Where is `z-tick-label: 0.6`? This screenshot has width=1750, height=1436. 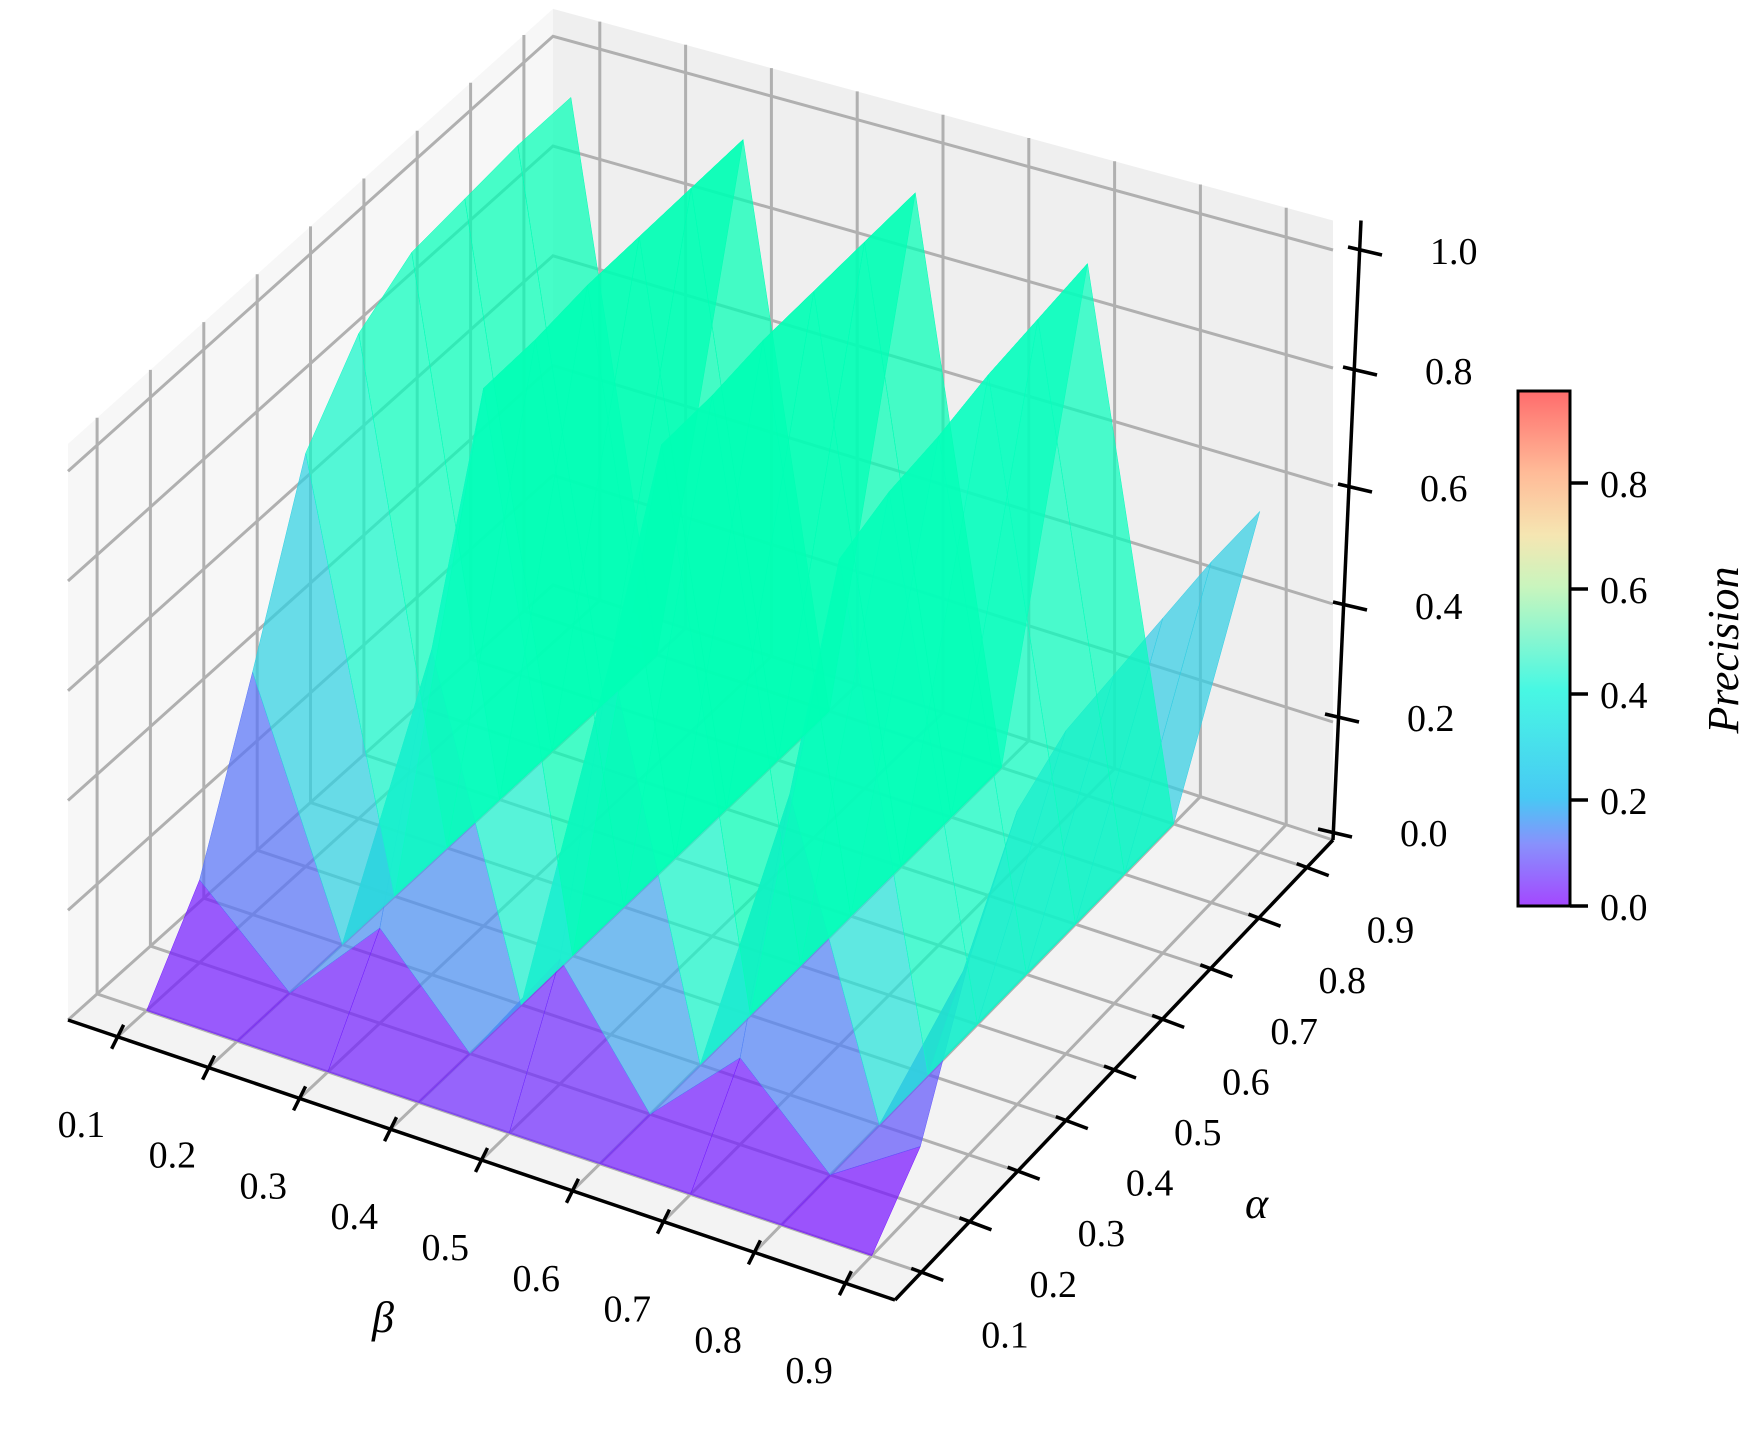
z-tick-label: 0.6 is located at coordinates (1444, 489).